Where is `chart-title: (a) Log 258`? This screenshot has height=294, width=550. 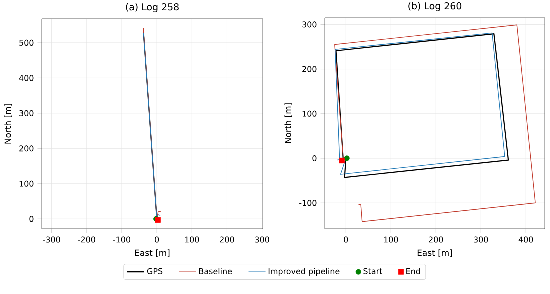
chart-title: (a) Log 258 is located at coordinates (152, 7).